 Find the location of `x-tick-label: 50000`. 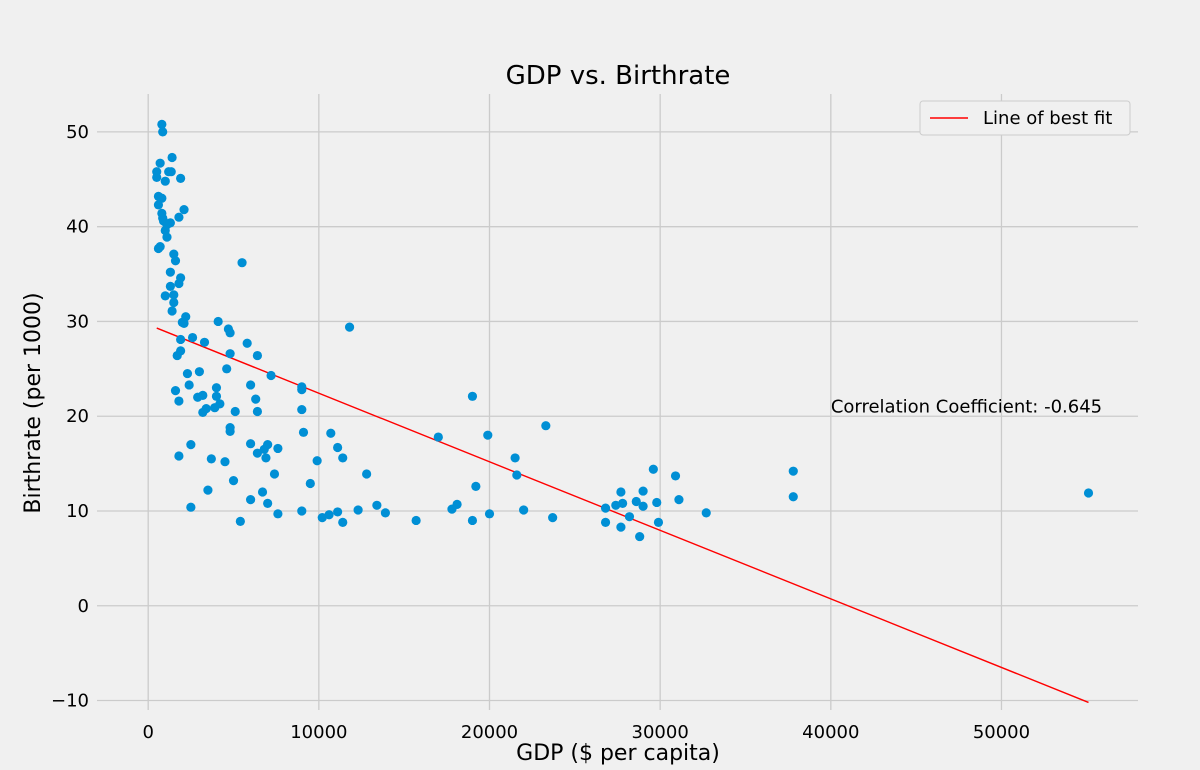

x-tick-label: 50000 is located at coordinates (1001, 732).